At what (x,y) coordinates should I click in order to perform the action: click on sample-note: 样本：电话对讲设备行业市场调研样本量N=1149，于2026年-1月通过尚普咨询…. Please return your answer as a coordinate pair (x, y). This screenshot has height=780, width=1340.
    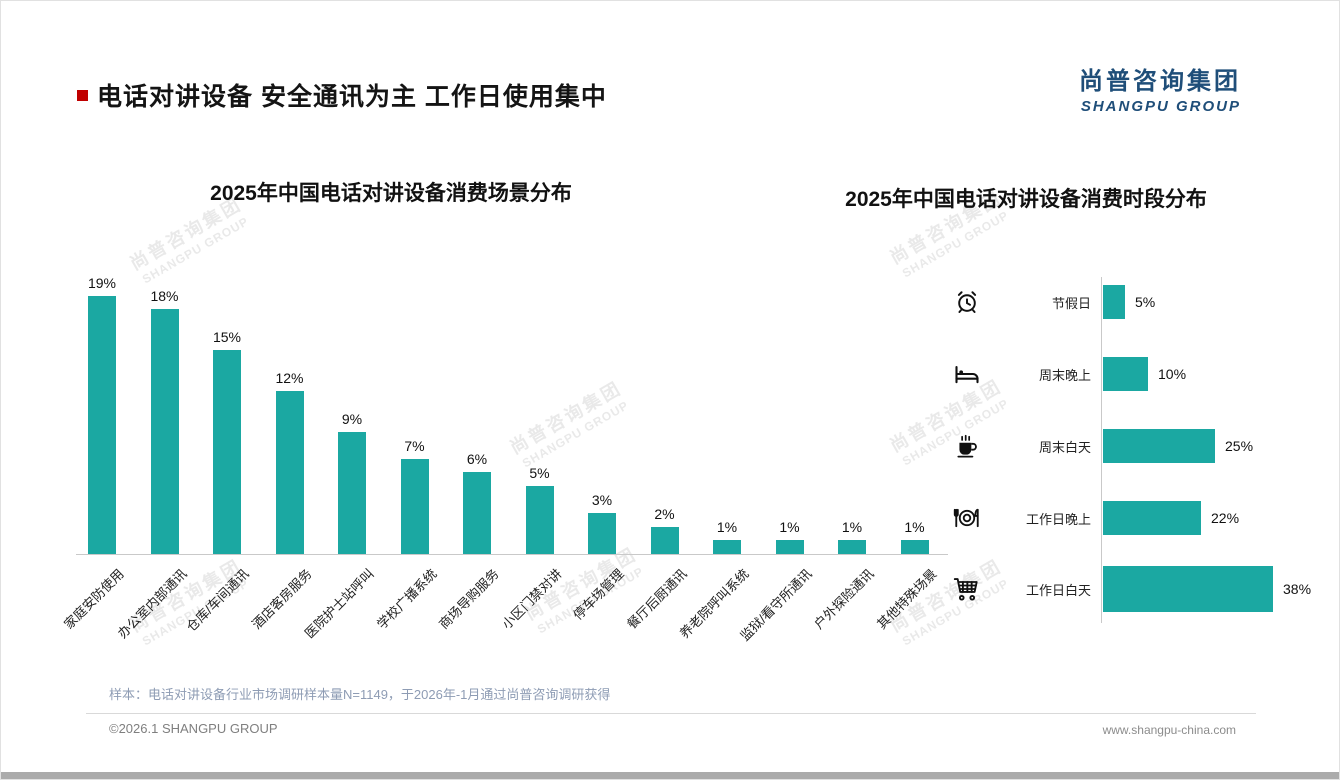
    Looking at the image, I should click on (360, 694).